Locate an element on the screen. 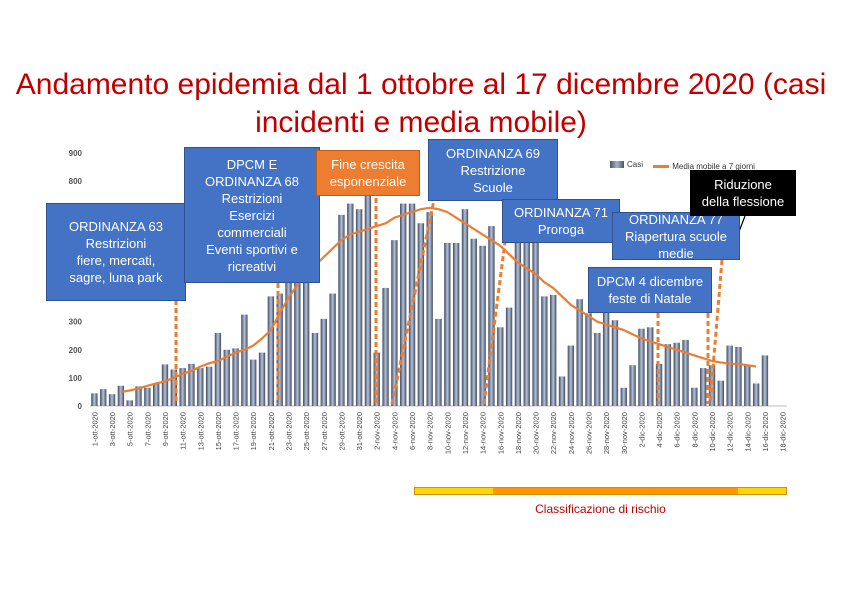 The width and height of the screenshot is (842, 595). bar-3-nov-2020 is located at coordinates (385, 346).